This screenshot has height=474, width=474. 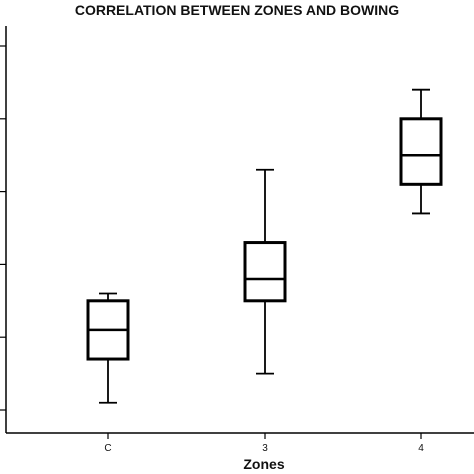 I want to click on chart-title: CORRELATION BETWEEN ZONES AND BOWING, so click(x=237, y=10).